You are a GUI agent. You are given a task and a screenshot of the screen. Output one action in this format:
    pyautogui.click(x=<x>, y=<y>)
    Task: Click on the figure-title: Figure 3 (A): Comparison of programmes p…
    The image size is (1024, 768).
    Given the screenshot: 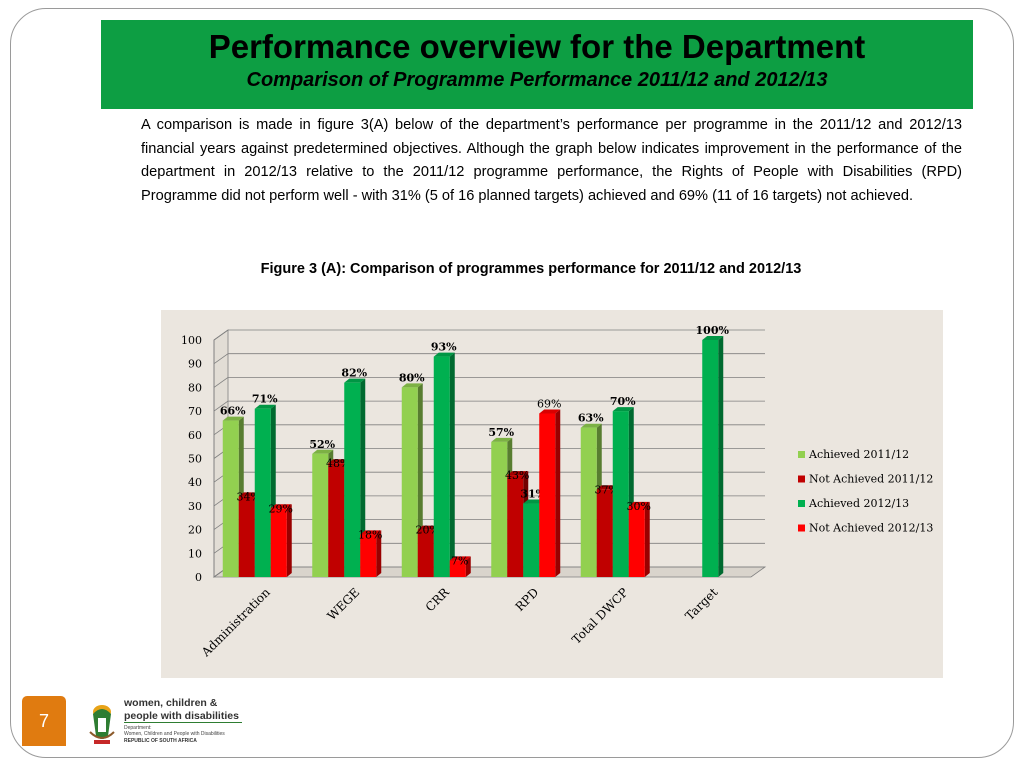 What is the action you would take?
    pyautogui.click(x=531, y=269)
    